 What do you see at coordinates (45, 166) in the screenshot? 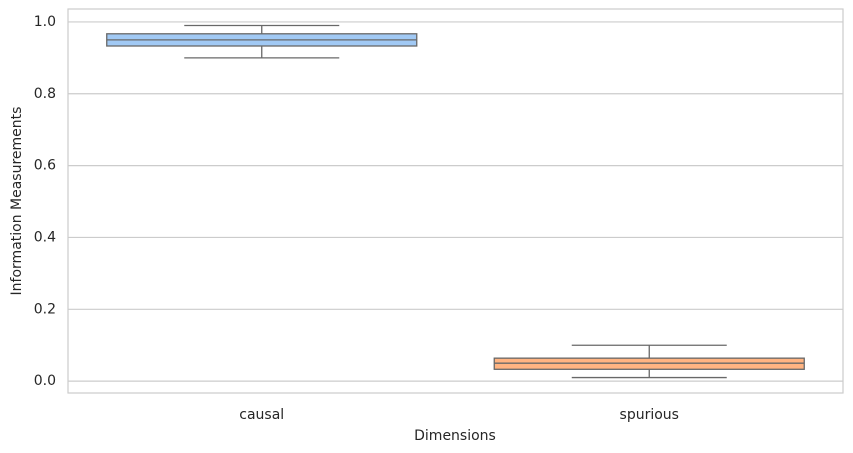
I see `y-tick-label: 0.6` at bounding box center [45, 166].